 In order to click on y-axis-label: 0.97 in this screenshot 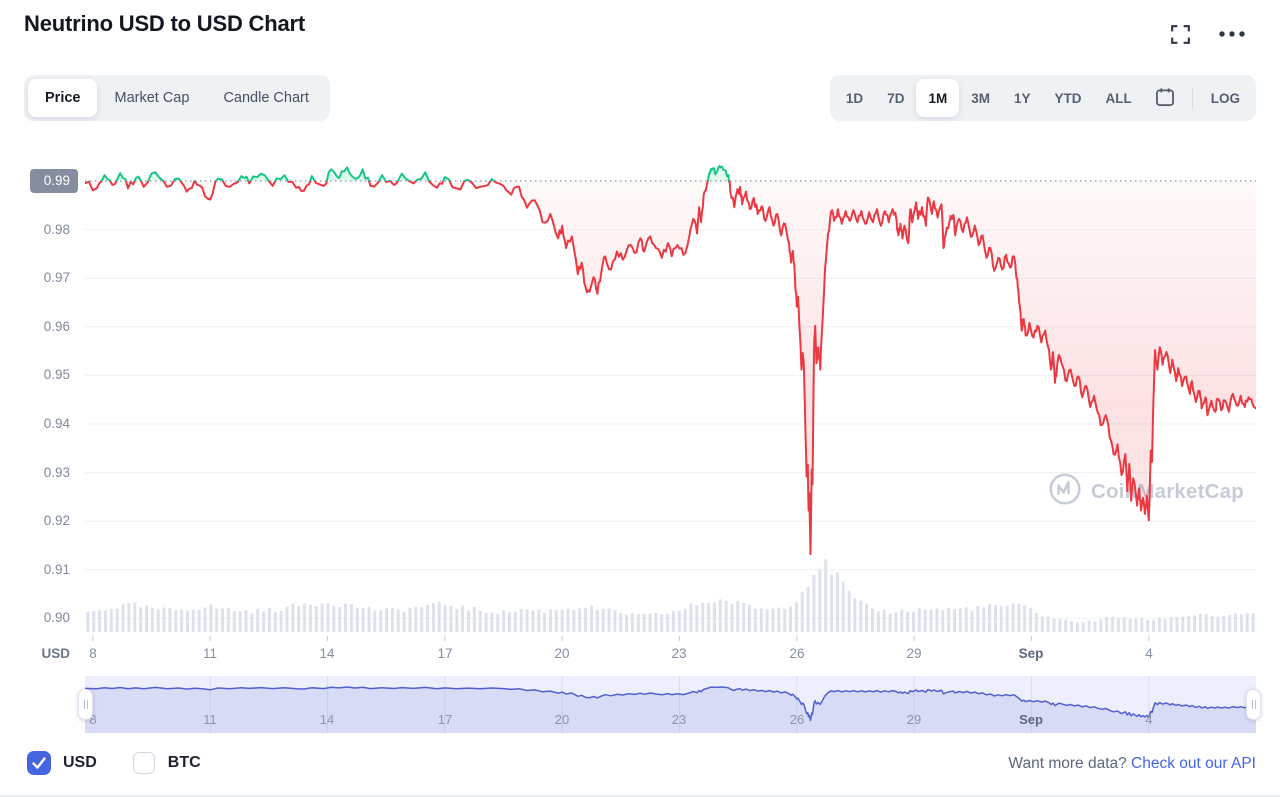, I will do `click(56, 277)`.